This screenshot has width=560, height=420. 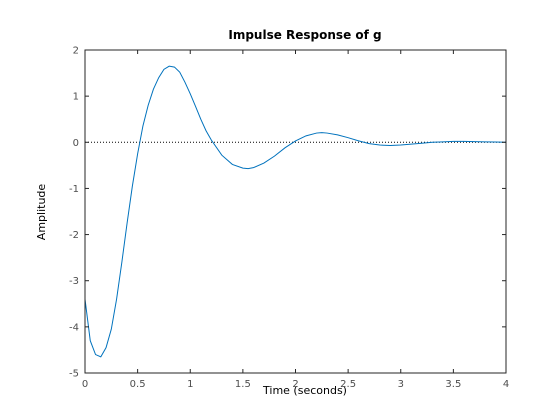 I want to click on y-axis-label: Amplitude, so click(x=41, y=212).